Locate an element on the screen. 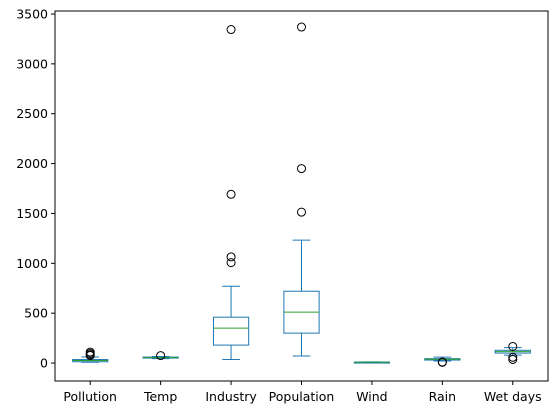 The width and height of the screenshot is (560, 415). x-tick-label: Wind is located at coordinates (371, 396).